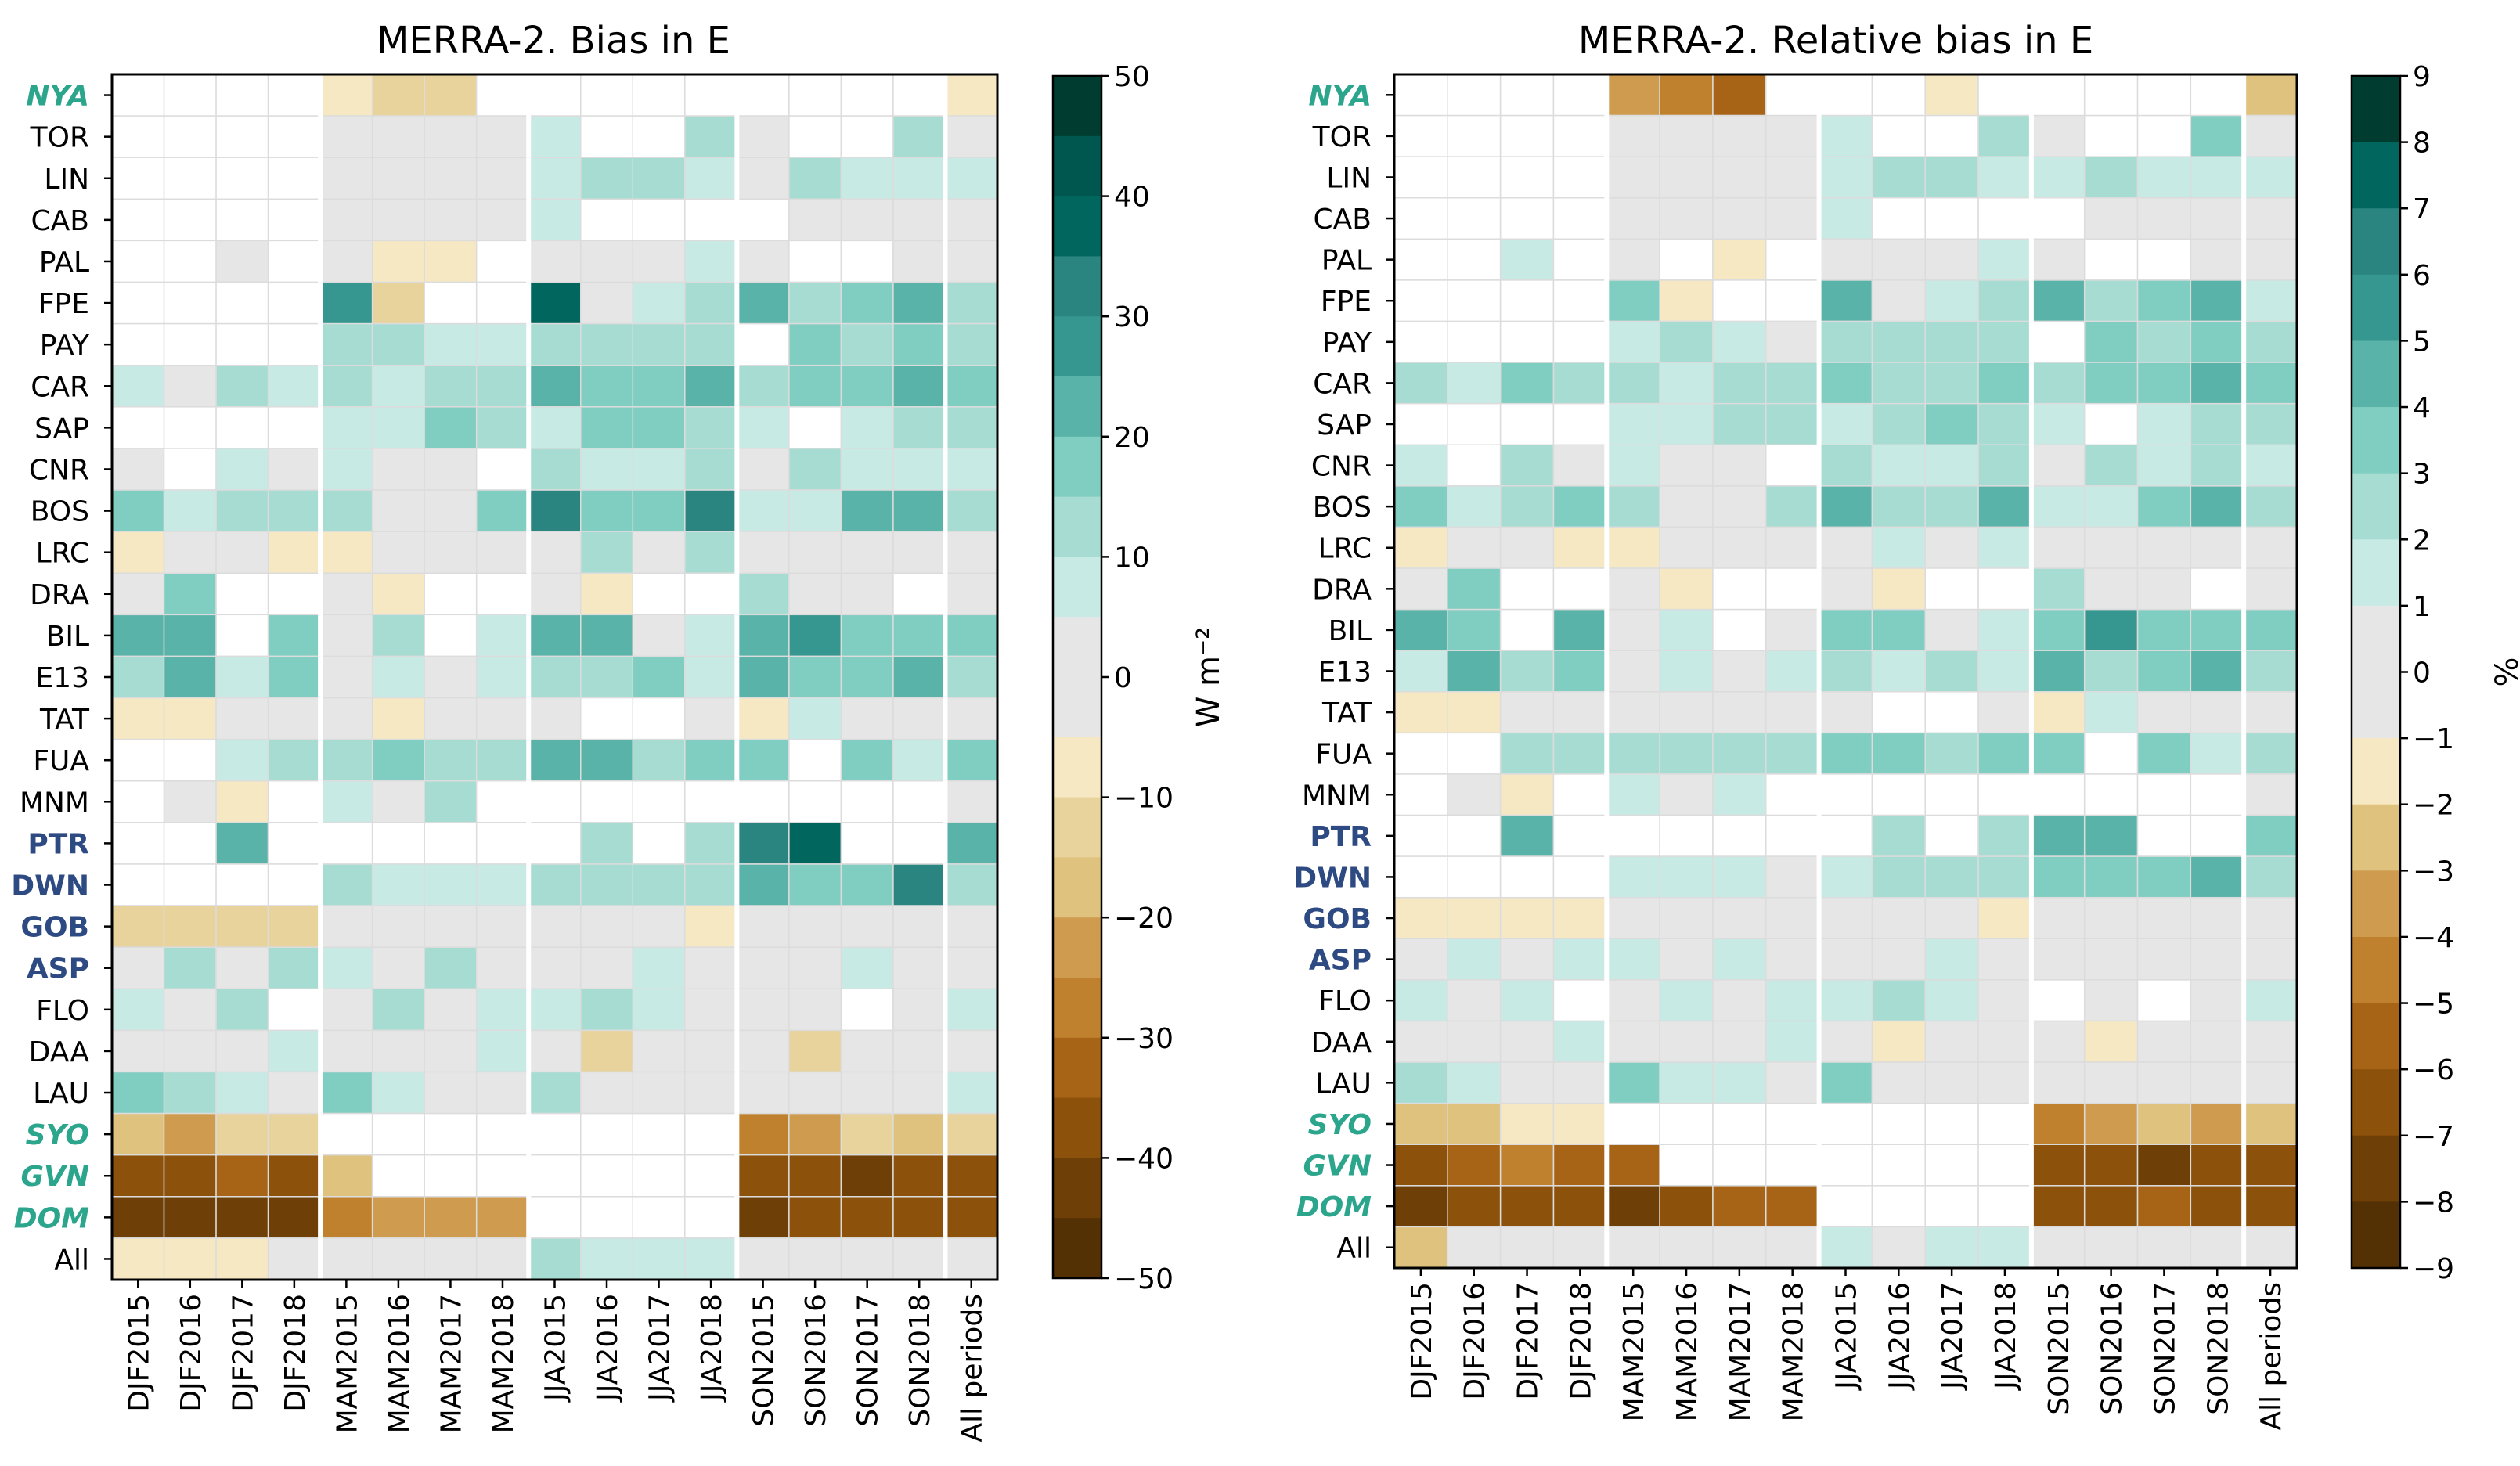 This screenshot has width=2520, height=1466. What do you see at coordinates (1342, 384) in the screenshot?
I see `row-label: CAR` at bounding box center [1342, 384].